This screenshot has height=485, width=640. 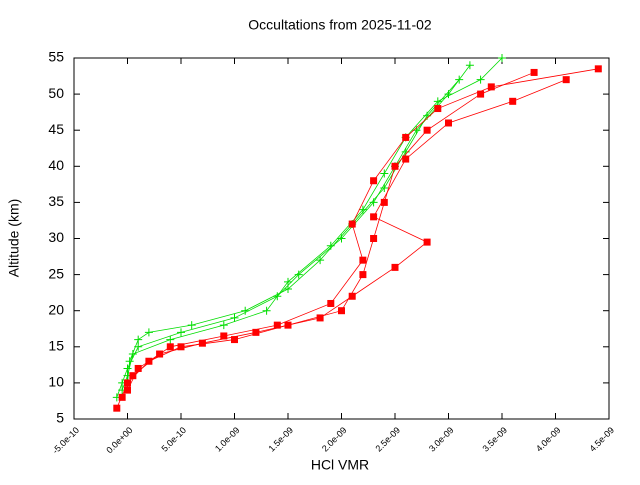 I want to click on chart-title: Occultations from 2025-11-02, so click(x=340, y=25).